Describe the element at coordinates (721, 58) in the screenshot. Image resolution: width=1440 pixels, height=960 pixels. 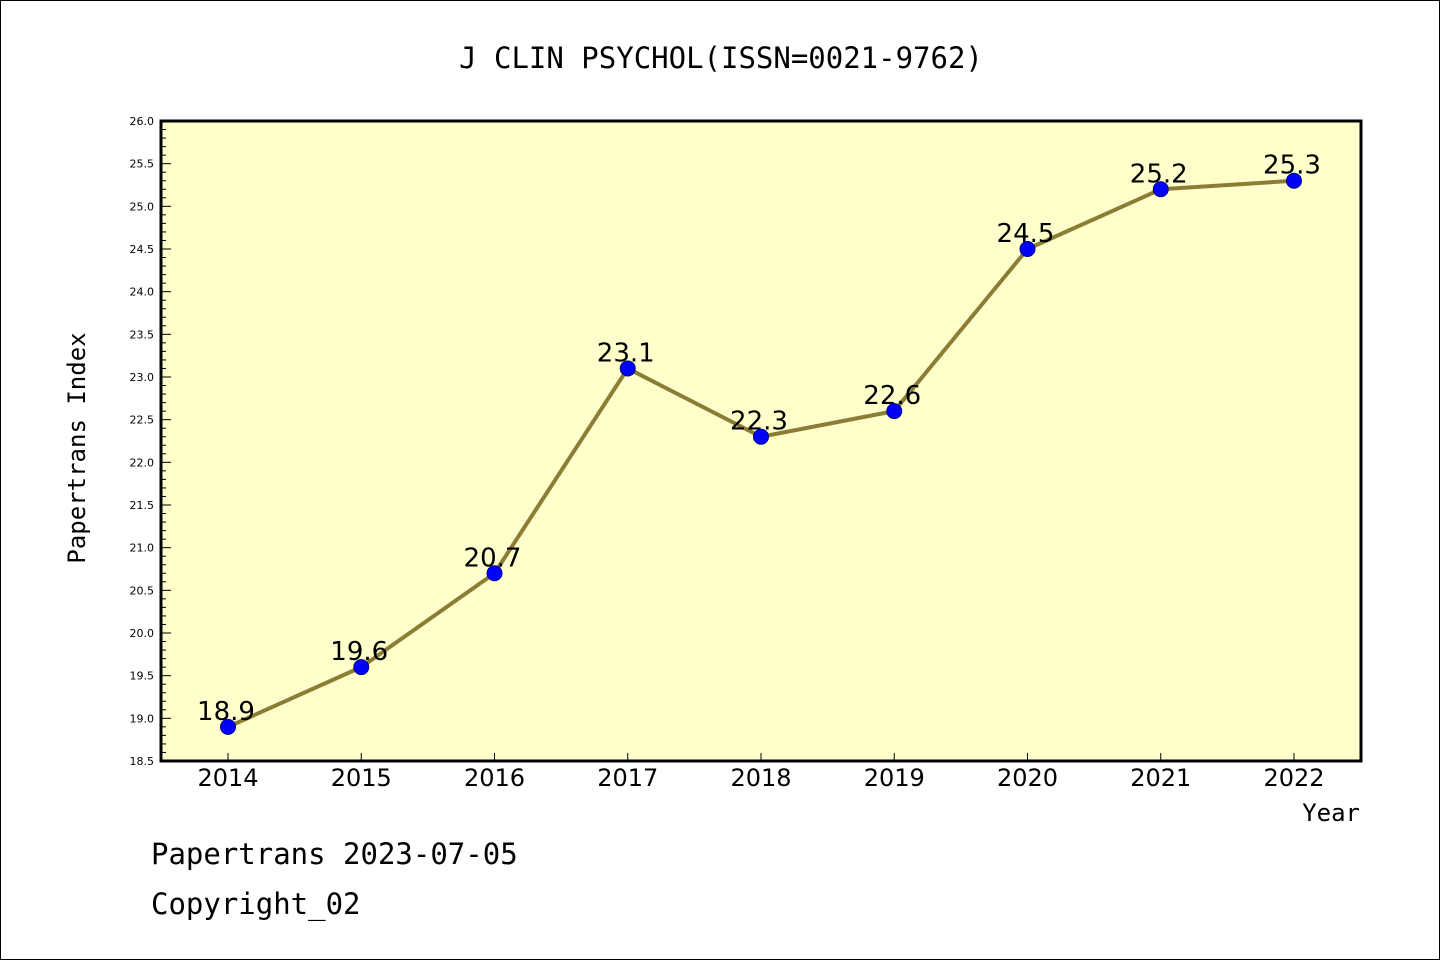
I see `chart-title: J CLIN PSYCHOL(ISSN=0021-9762)` at that location.